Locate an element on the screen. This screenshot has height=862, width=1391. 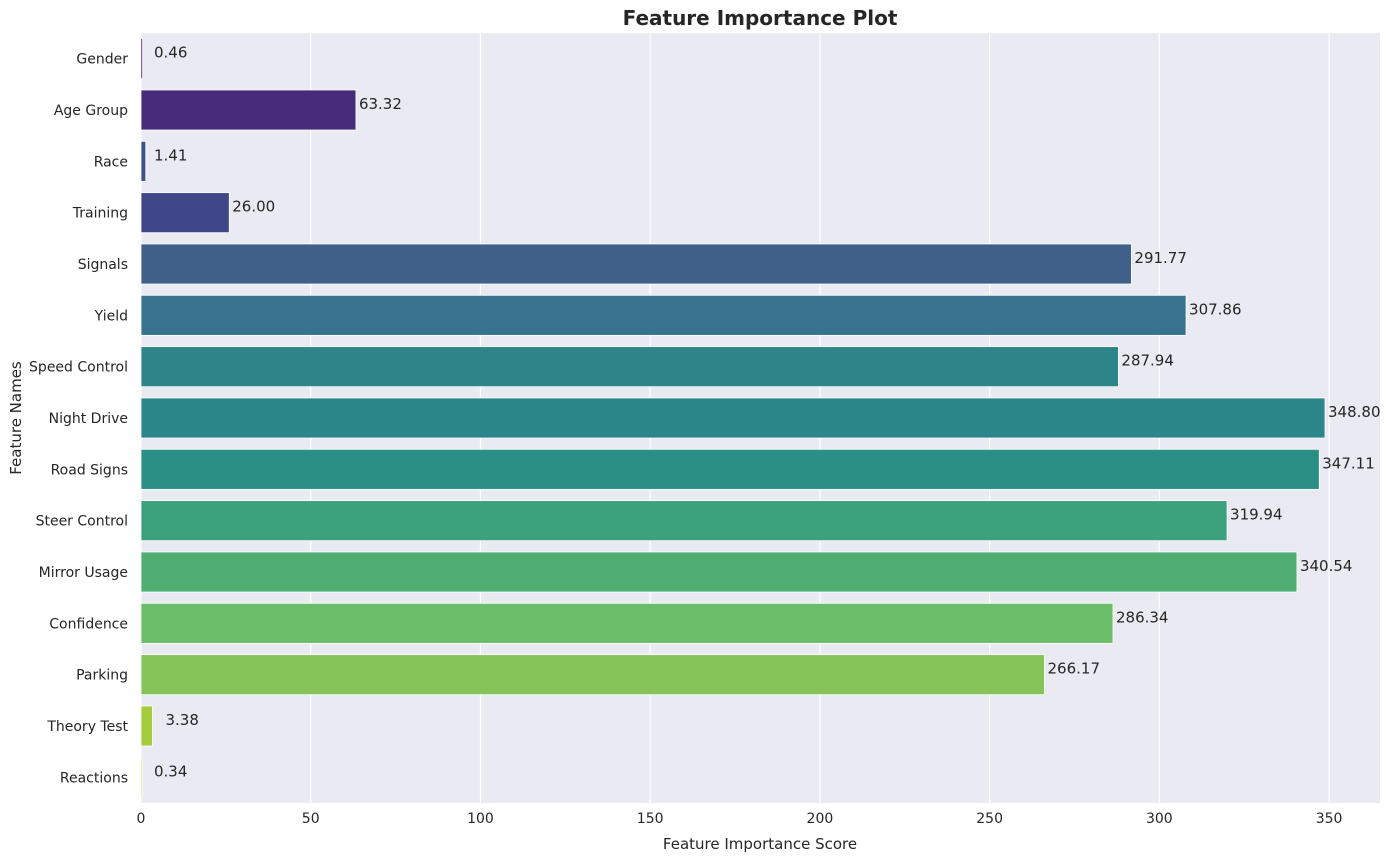
bar-value-label: 340.54 is located at coordinates (1326, 566).